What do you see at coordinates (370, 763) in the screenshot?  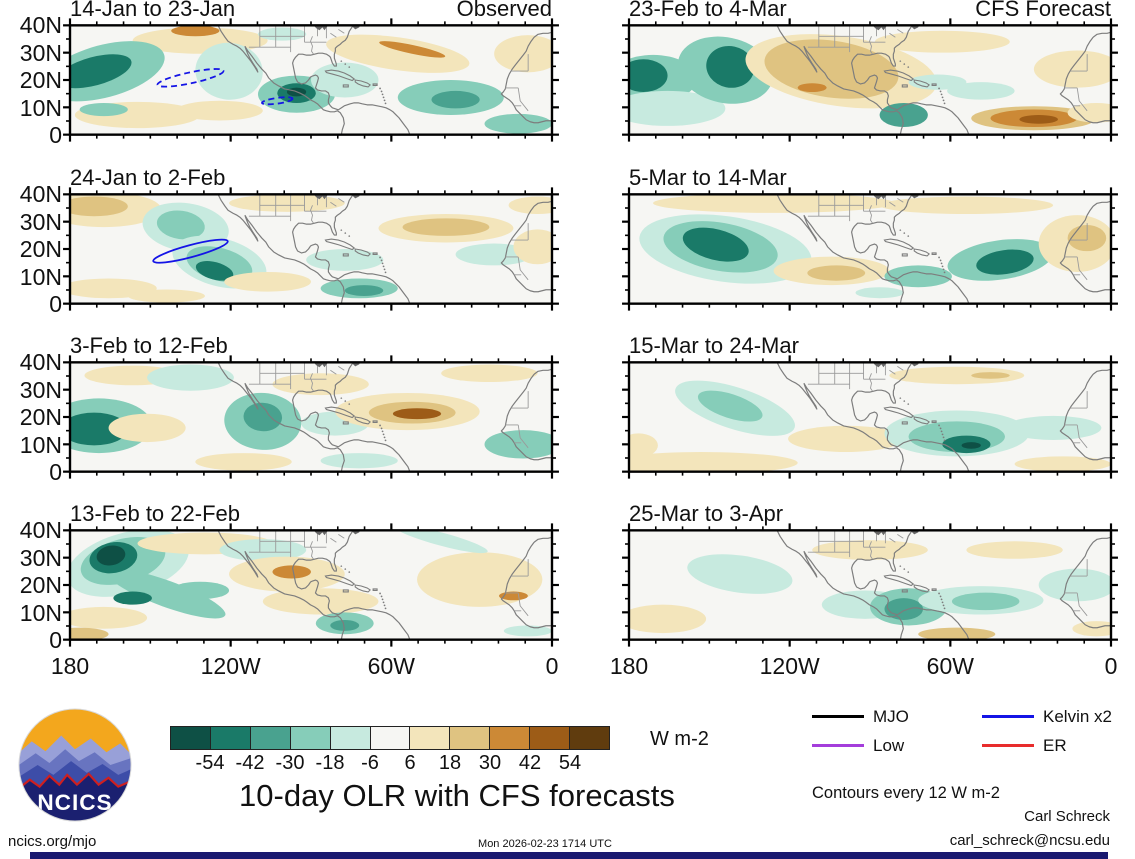 I see `colorbar-tick-label: -6` at bounding box center [370, 763].